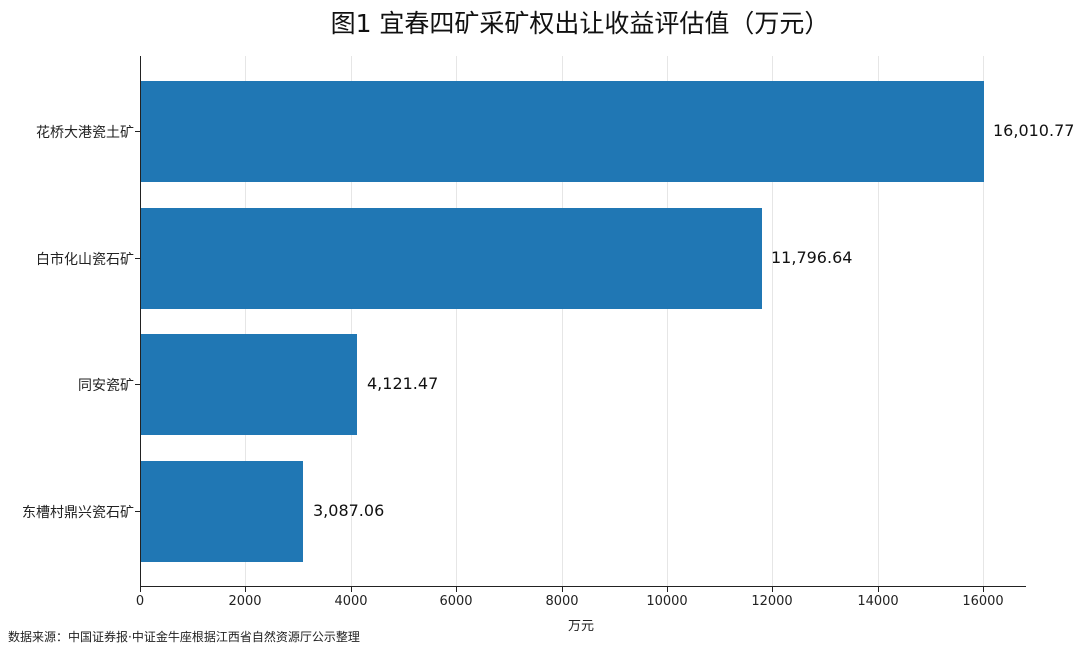 This screenshot has width=1080, height=654. What do you see at coordinates (580, 23) in the screenshot?
I see `chart-title: 图1 宜春四矿采矿权出让收益评估值（万元）` at bounding box center [580, 23].